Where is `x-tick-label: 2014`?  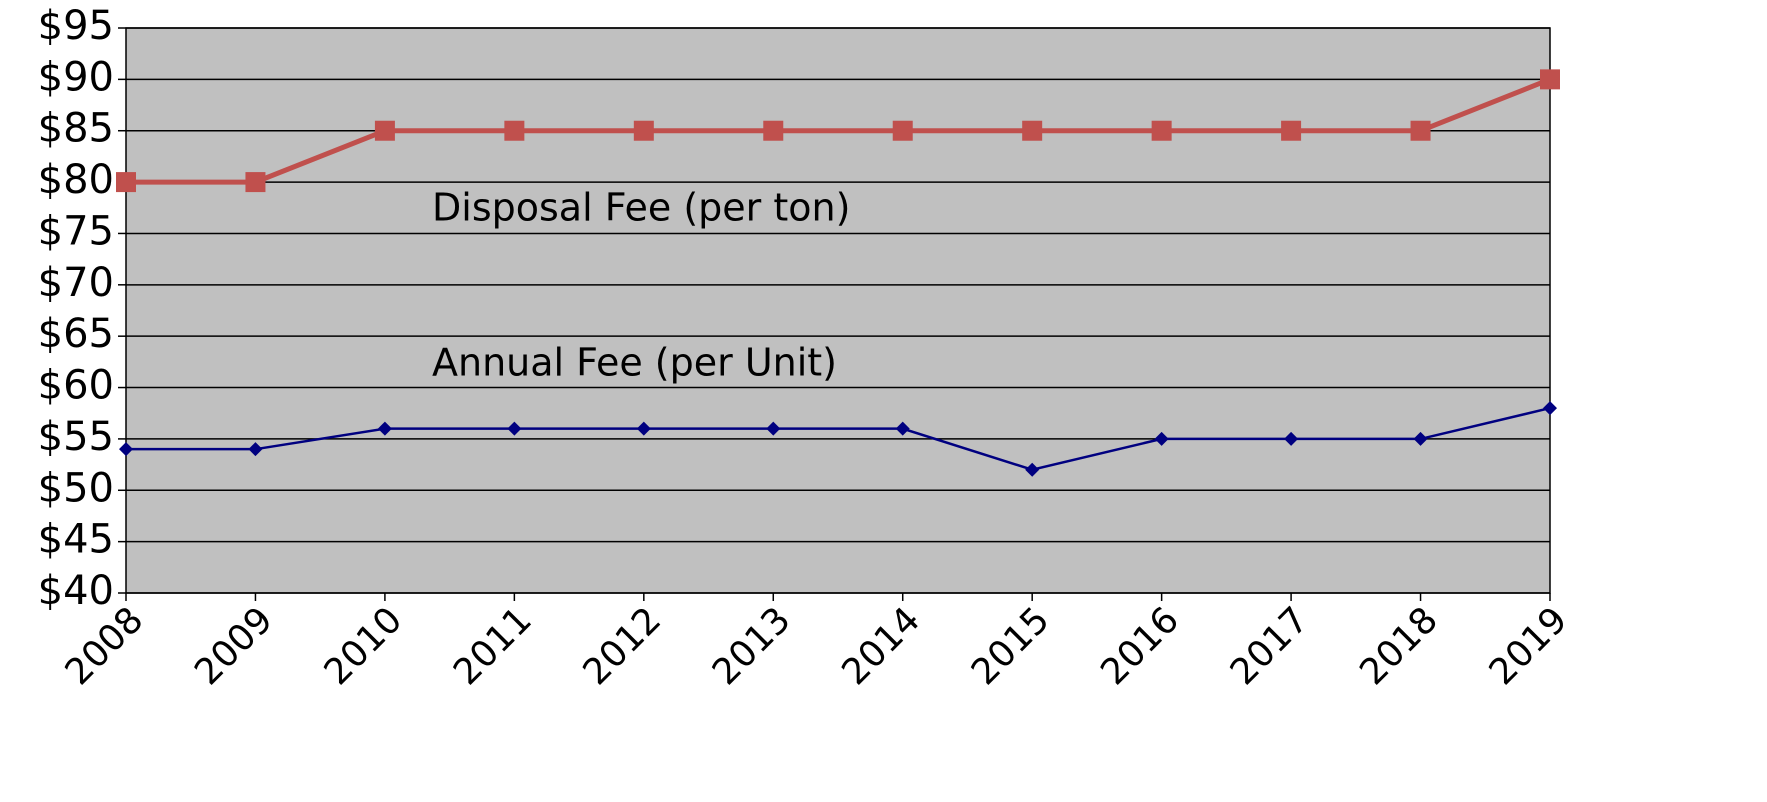 x-tick-label: 2014 is located at coordinates (881, 646).